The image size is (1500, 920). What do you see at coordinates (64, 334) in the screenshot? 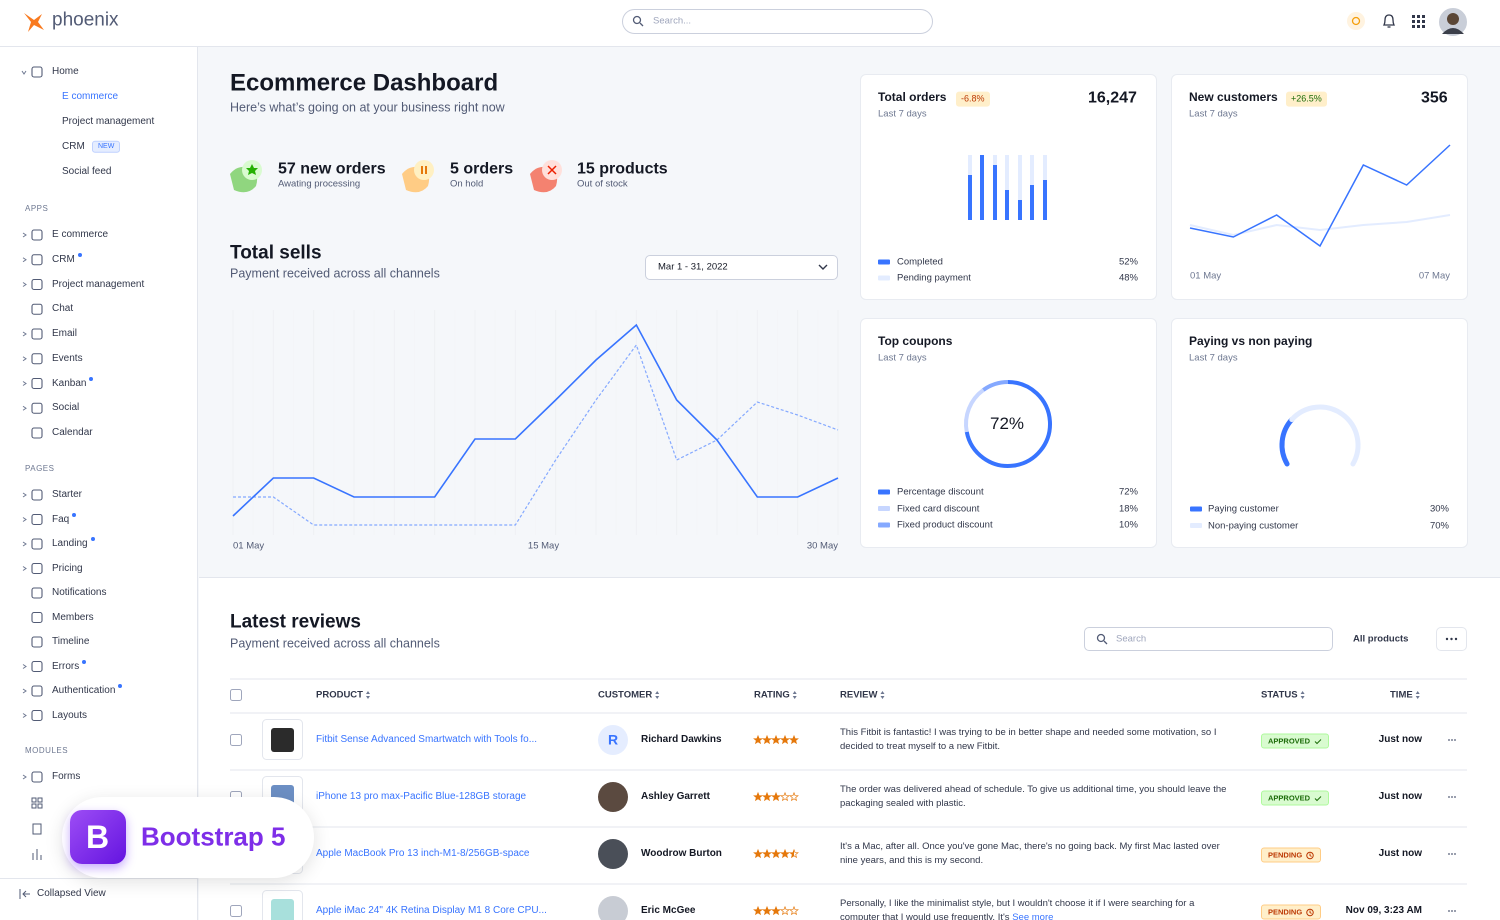
I see `nav-item: Email` at bounding box center [64, 334].